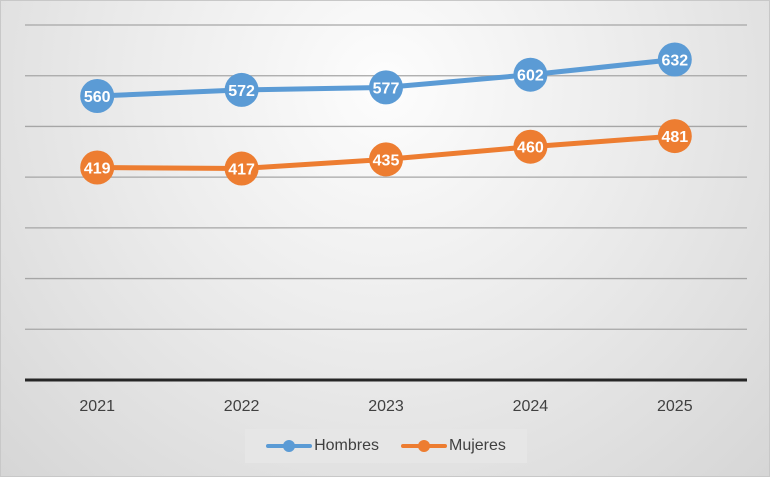 Image resolution: width=770 pixels, height=478 pixels. I want to click on data-label: 417, so click(241, 170).